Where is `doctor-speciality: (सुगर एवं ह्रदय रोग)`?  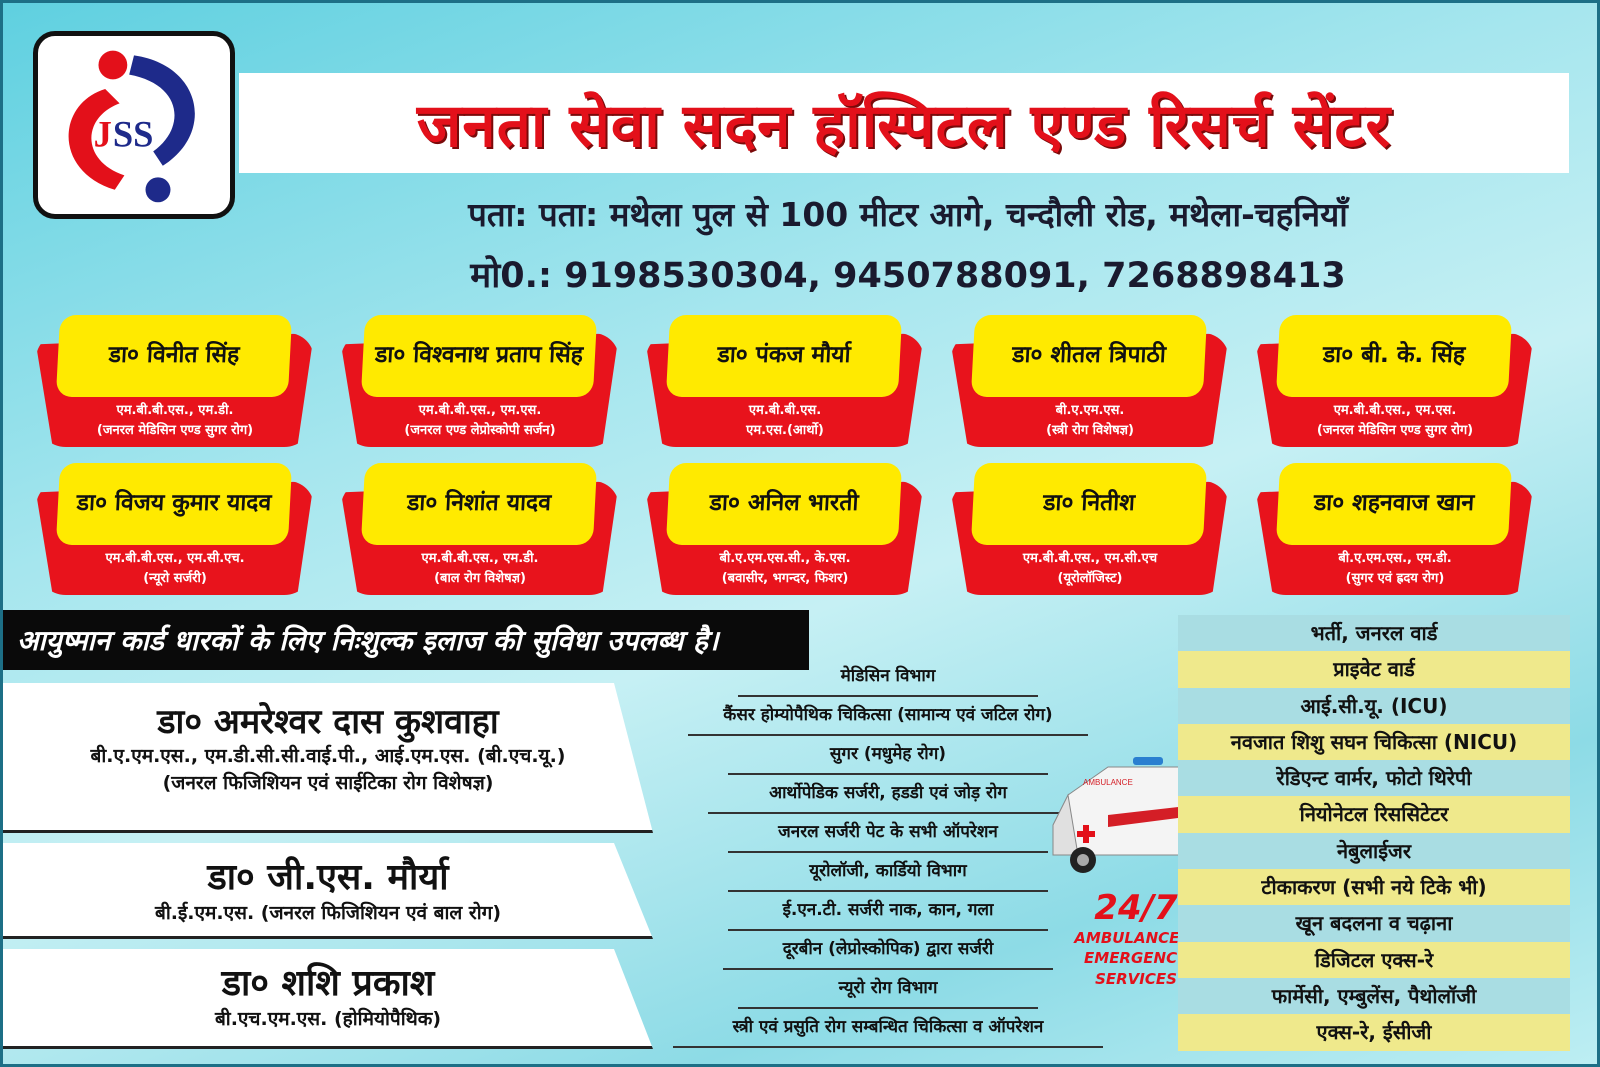
doctor-speciality: (सुगर एवं ह्रदय रोग) is located at coordinates (1395, 578).